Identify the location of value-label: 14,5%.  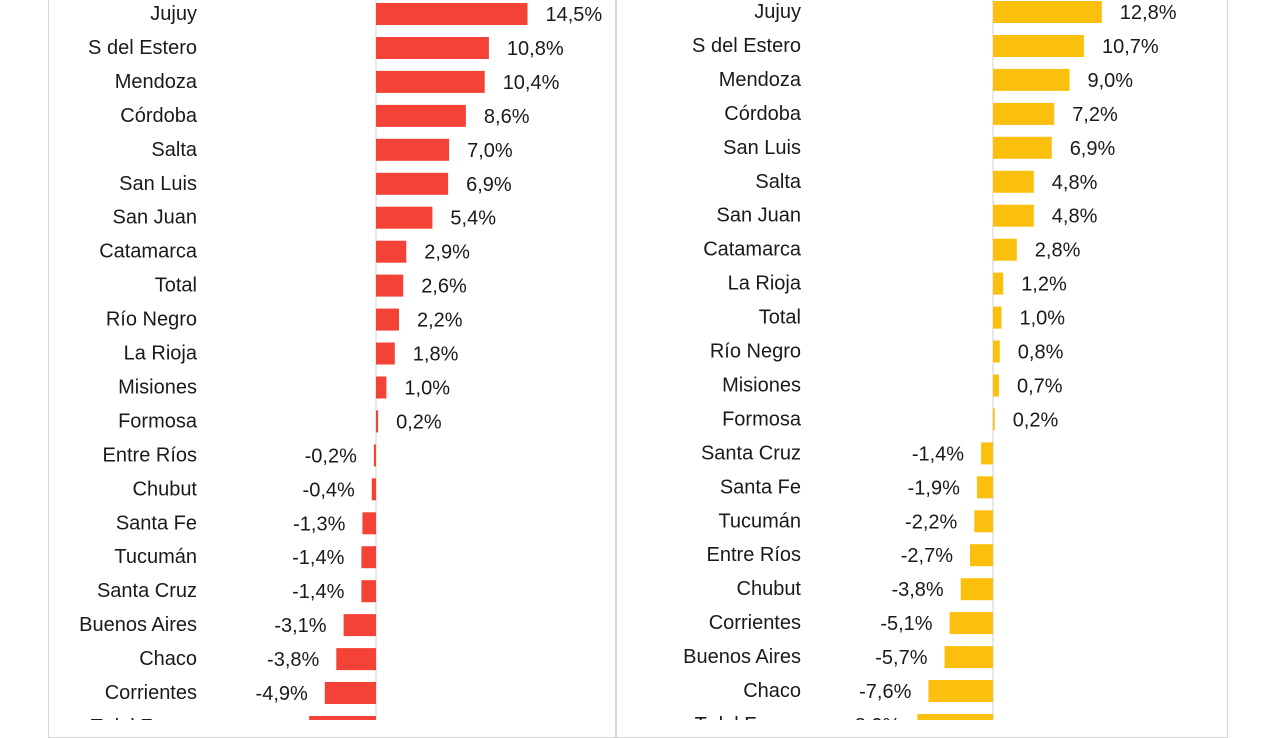
(574, 15).